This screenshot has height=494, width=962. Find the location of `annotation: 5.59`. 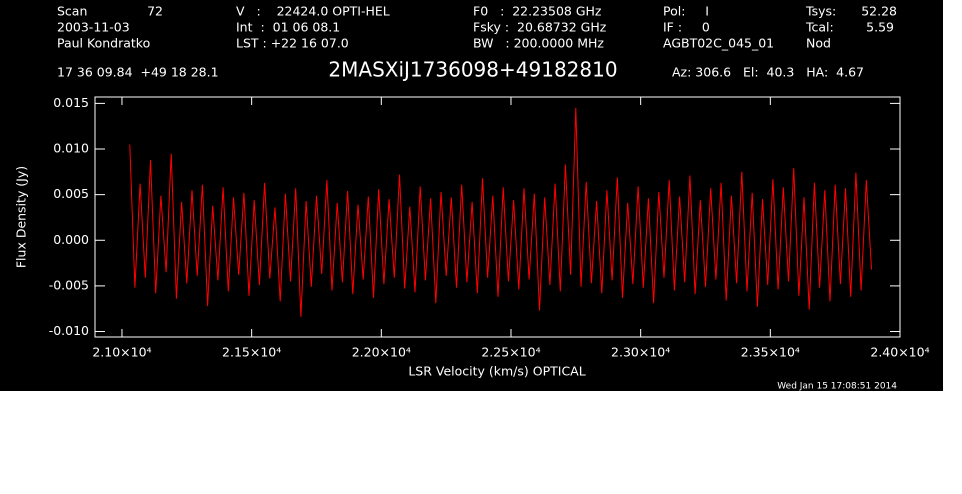

annotation: 5.59 is located at coordinates (880, 27).